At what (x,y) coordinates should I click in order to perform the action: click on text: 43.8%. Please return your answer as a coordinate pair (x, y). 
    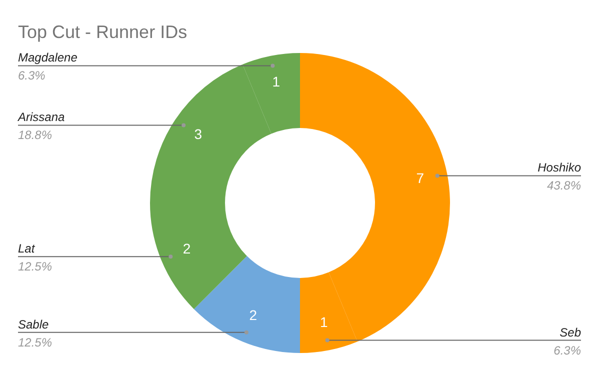
    Looking at the image, I should click on (564, 185).